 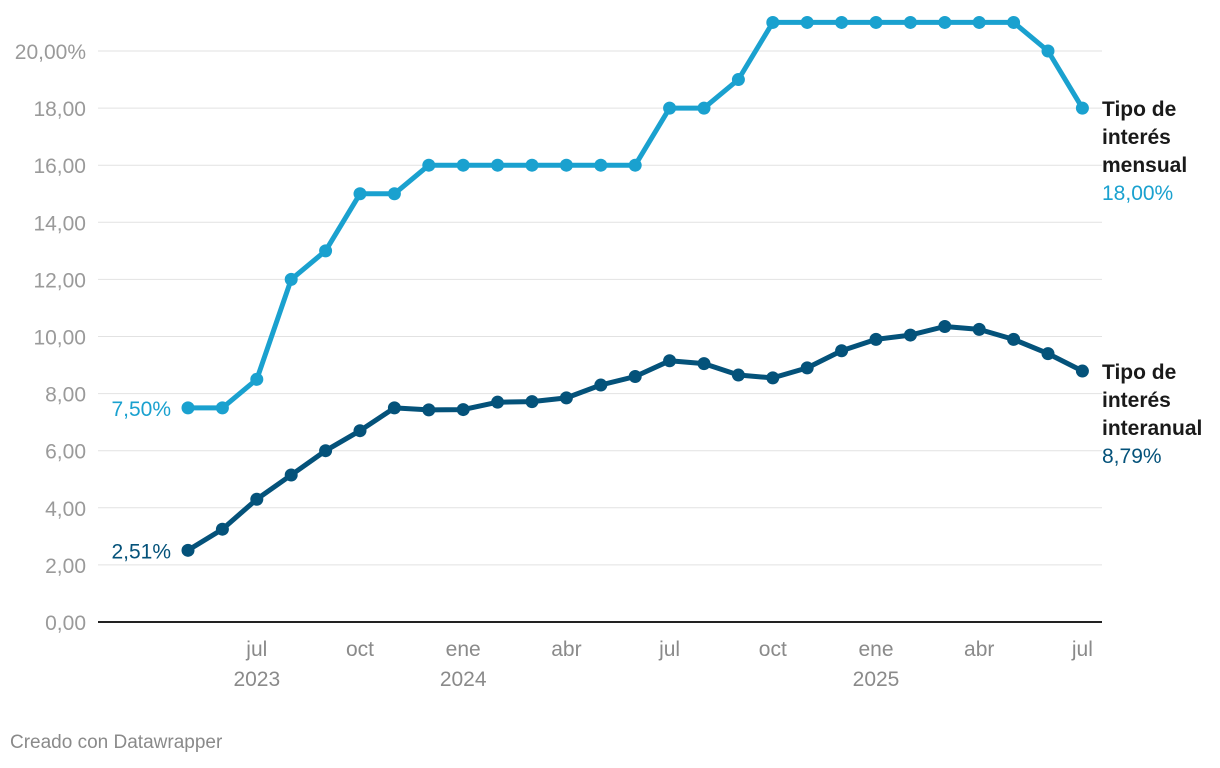 What do you see at coordinates (256, 679) in the screenshot?
I see `x-tick-year-label: 2023` at bounding box center [256, 679].